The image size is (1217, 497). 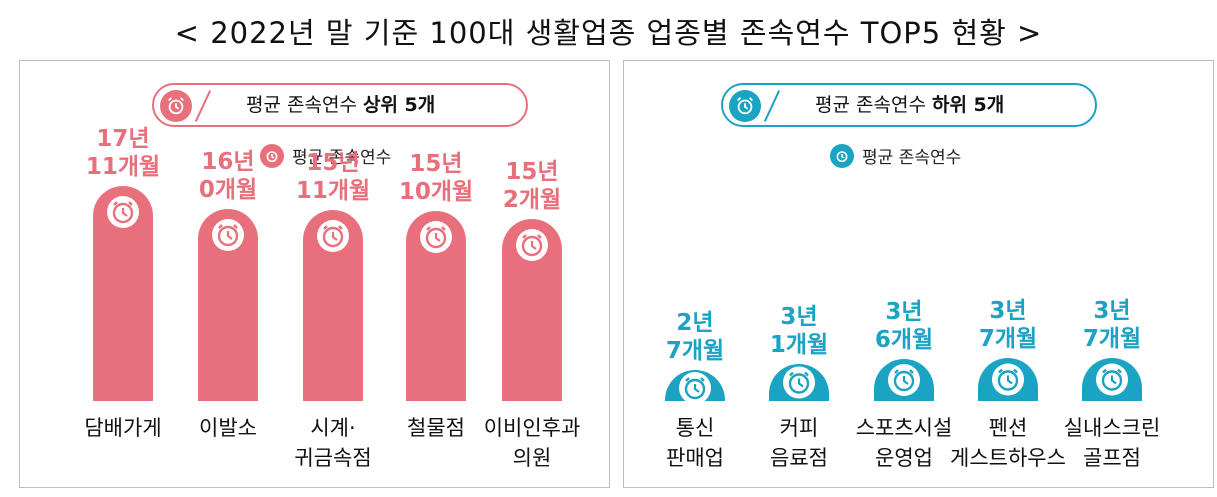 I want to click on category-label-line: 이비인후과, so click(x=532, y=428).